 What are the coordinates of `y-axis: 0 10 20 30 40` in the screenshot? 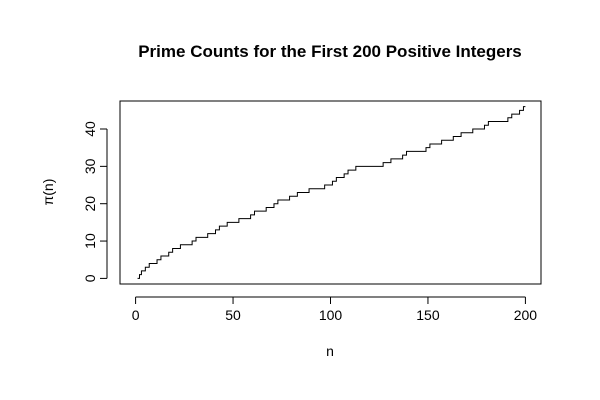 It's located at (95, 201).